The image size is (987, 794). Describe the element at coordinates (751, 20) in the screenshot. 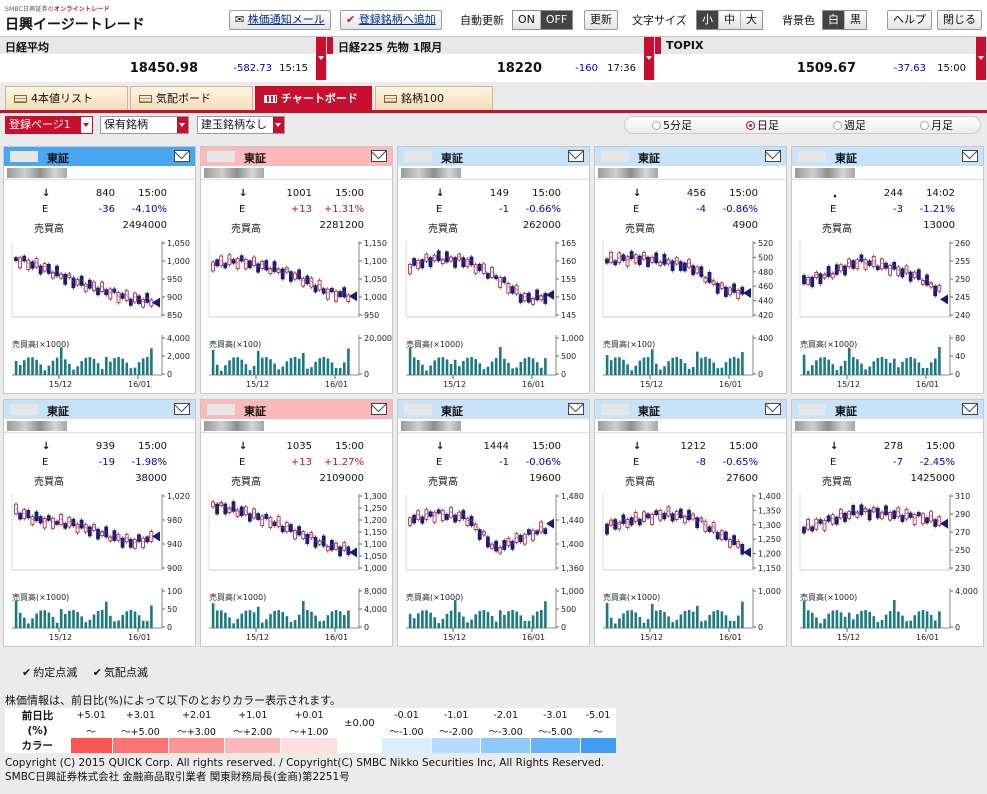

I see `font-size-large: 大` at that location.